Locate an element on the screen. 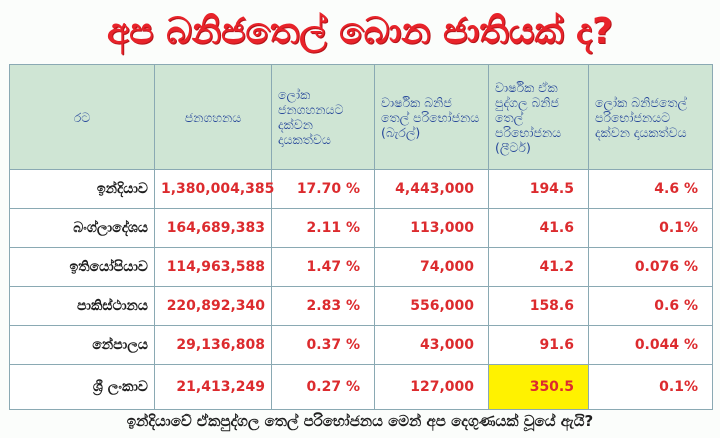 The width and height of the screenshot is (720, 438). header-world-oil-share: ලෝක බනිජතෙල් පරිභෝජනයට දක්වන දායකත්වය is located at coordinates (650, 117).